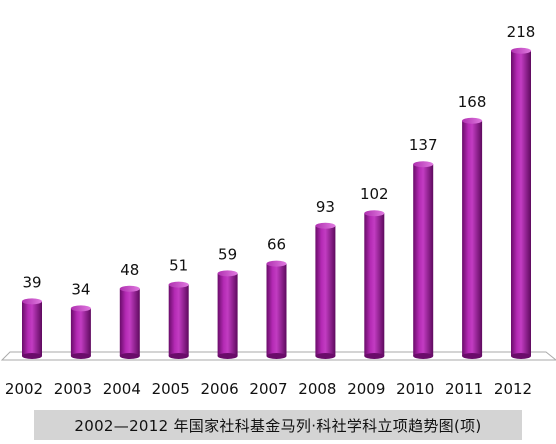 This screenshot has width=556, height=444. I want to click on bar-cap-2005, so click(178, 284).